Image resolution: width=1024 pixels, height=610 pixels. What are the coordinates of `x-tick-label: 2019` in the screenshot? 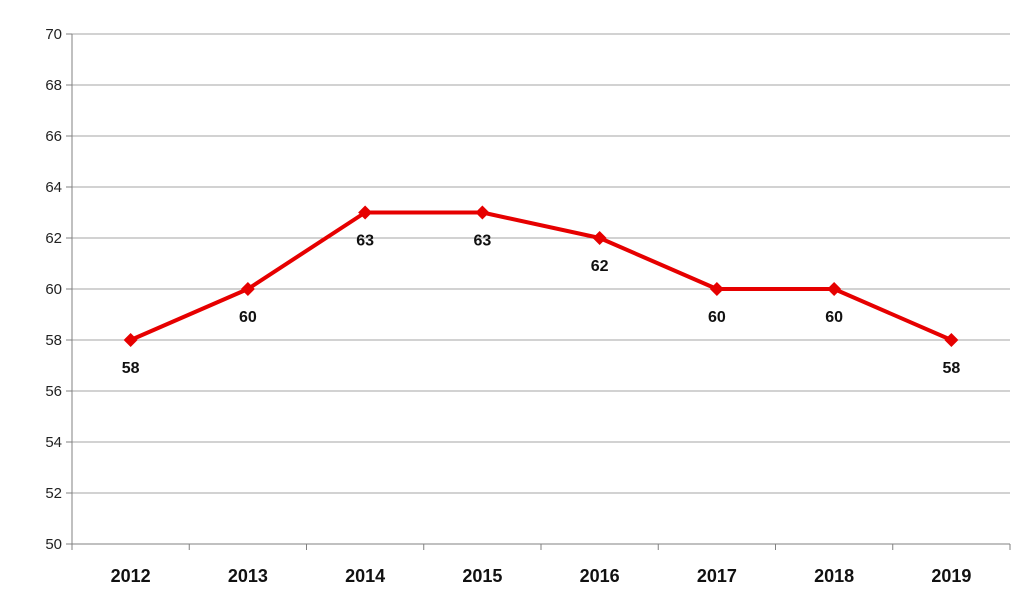 It's located at (951, 576).